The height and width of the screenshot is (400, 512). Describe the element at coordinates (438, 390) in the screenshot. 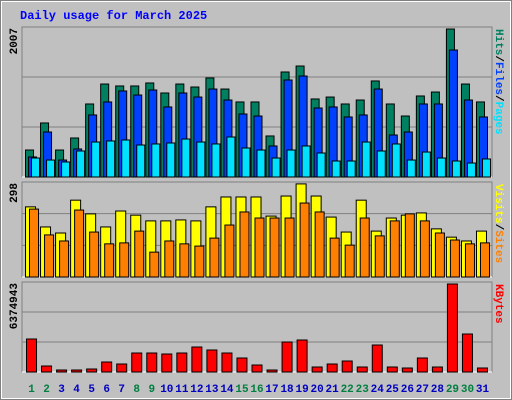

I see `x-tick-label: 28` at that location.